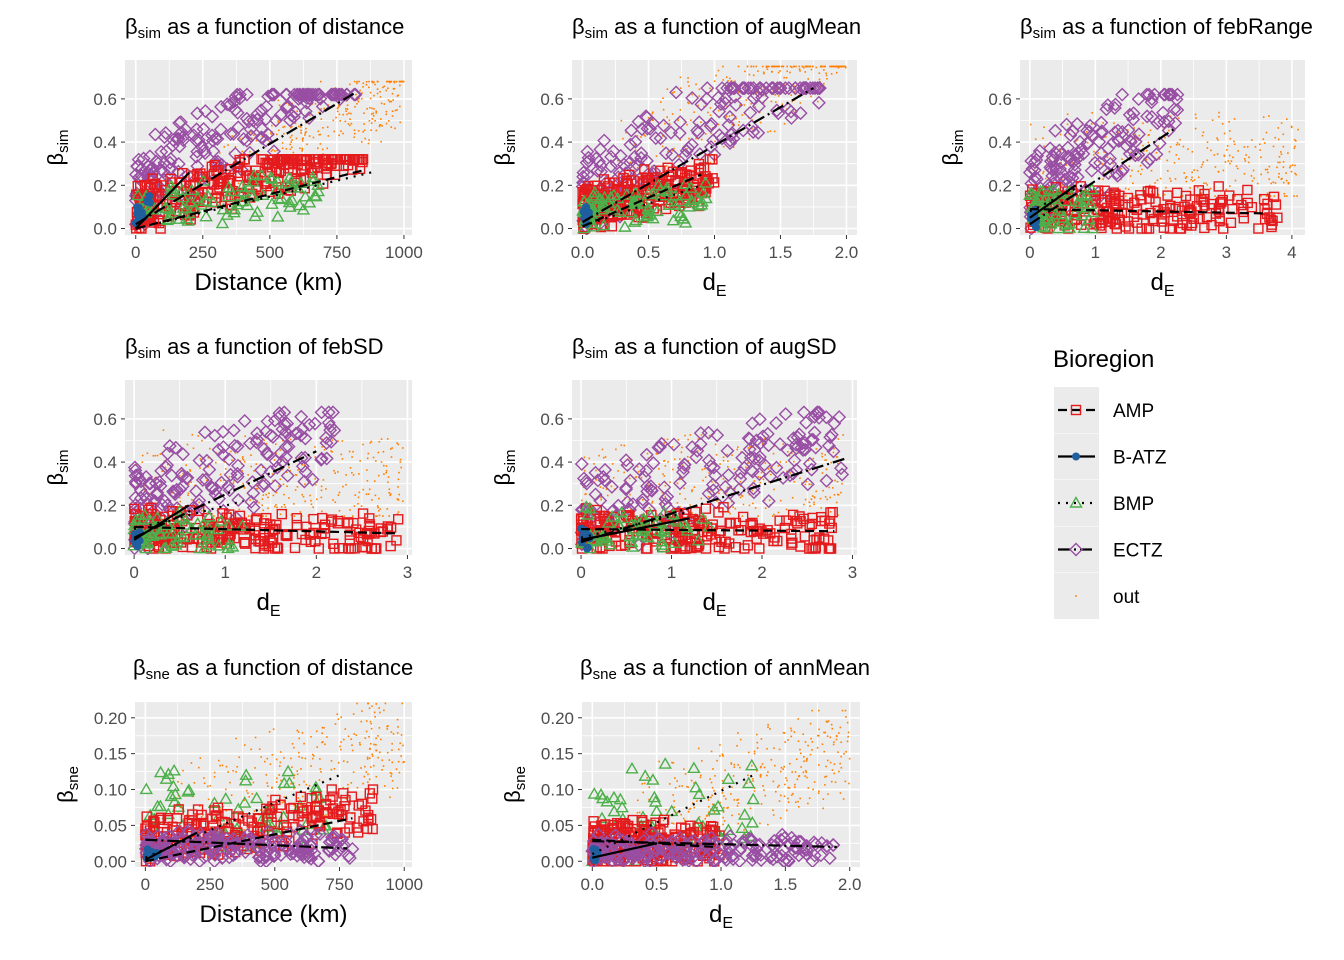 This screenshot has width=1344, height=960. What do you see at coordinates (1000, 142) in the screenshot?
I see `y-tick-label: 0.4` at bounding box center [1000, 142].